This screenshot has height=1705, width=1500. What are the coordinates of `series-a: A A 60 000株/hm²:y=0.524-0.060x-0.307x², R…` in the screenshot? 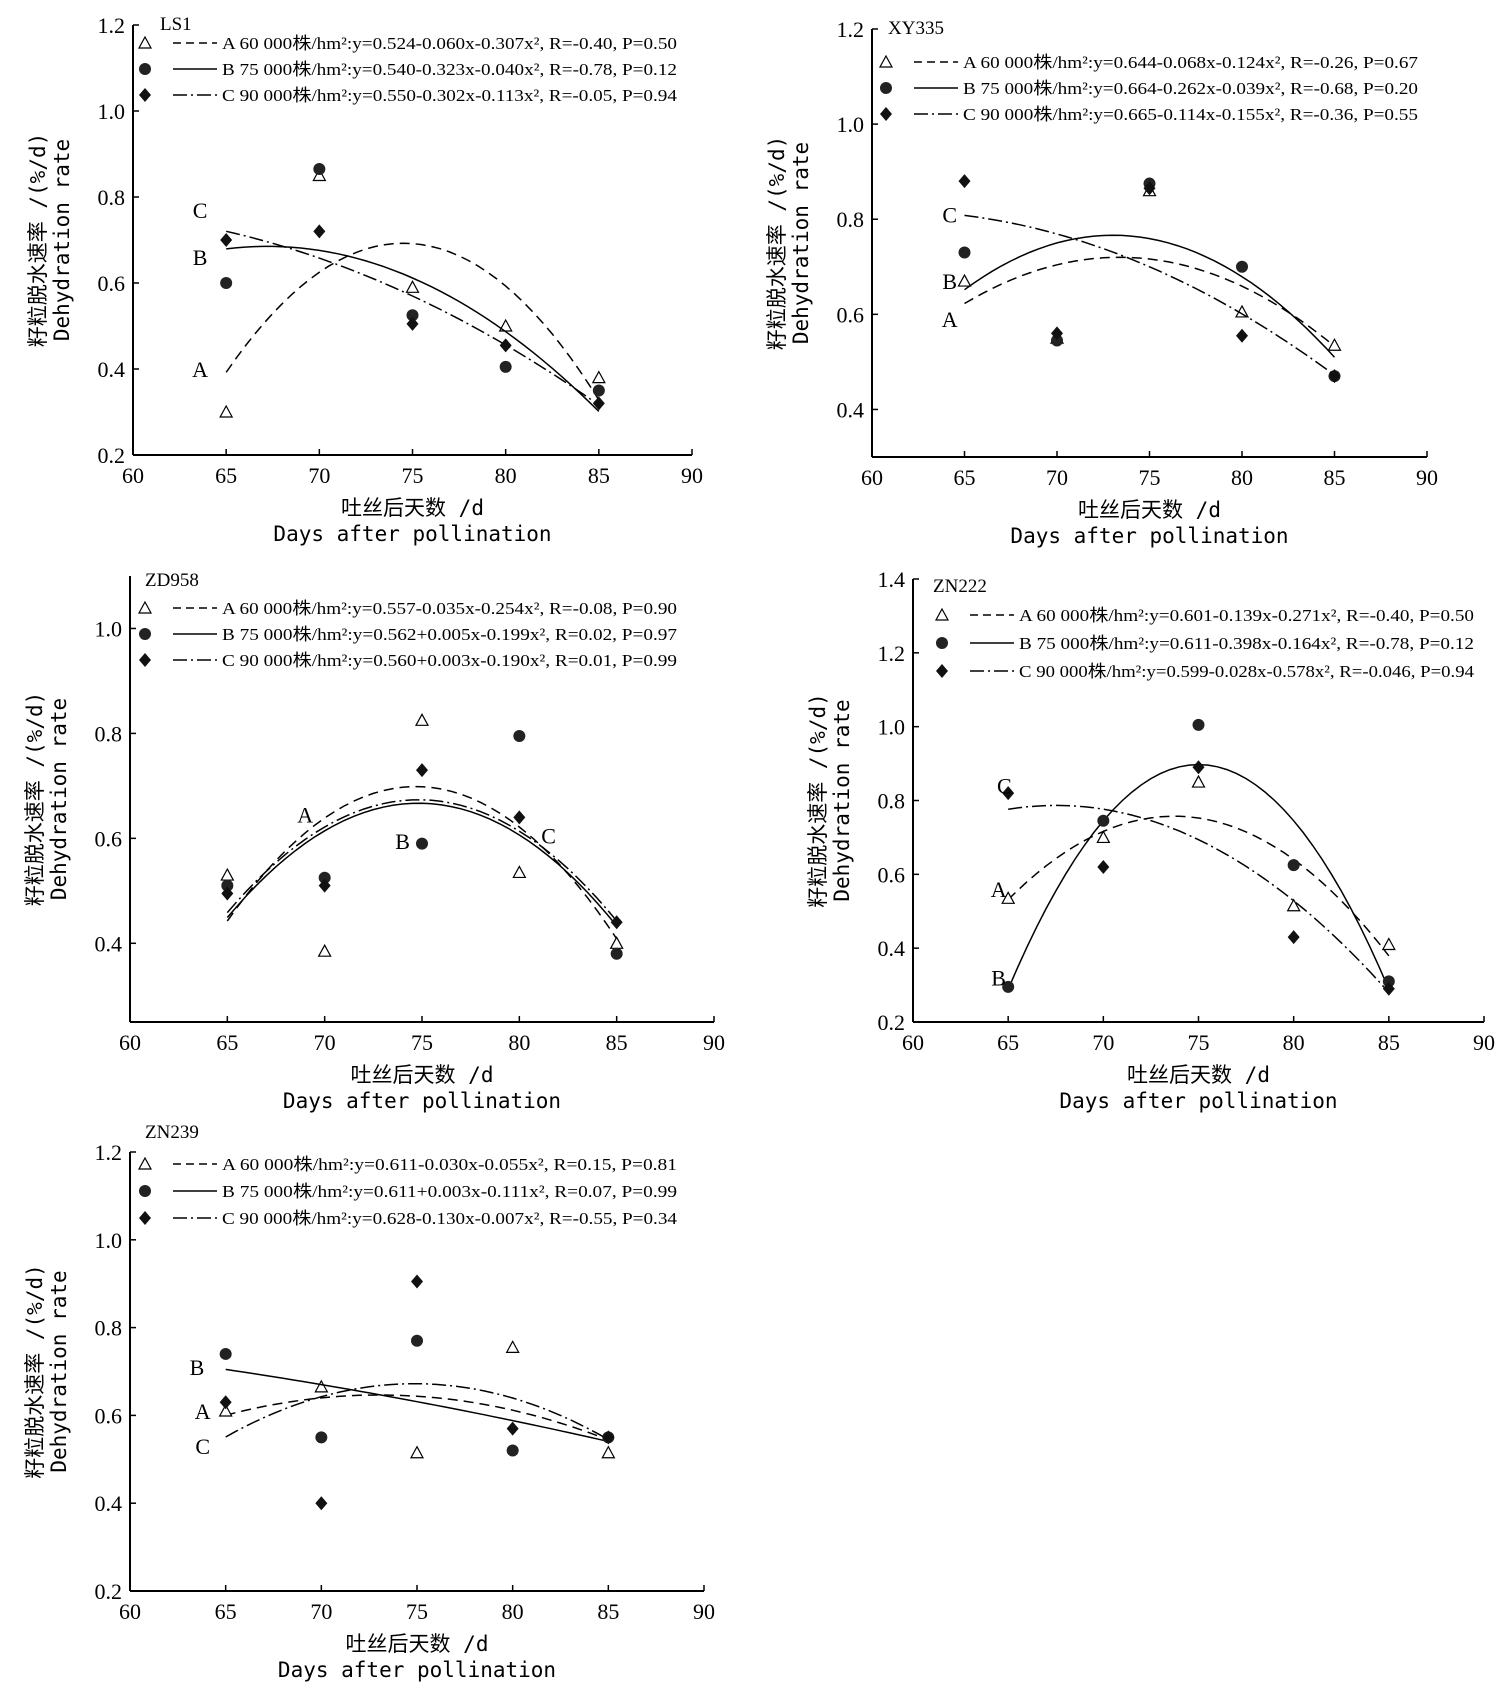 It's located at (407, 226).